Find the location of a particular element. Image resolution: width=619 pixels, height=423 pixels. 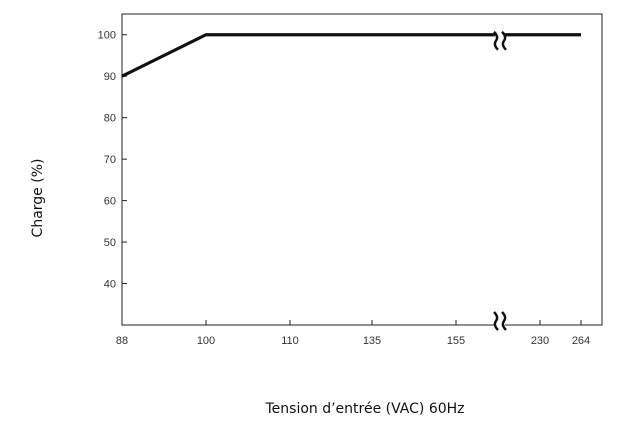

axis-break-marks is located at coordinates (500, 180).